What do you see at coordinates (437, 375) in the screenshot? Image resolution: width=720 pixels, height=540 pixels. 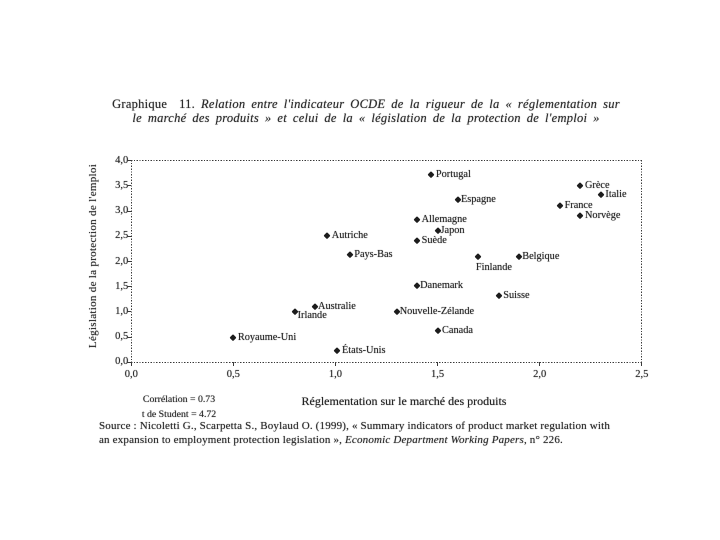 I see `x-tick-label: 1,5` at bounding box center [437, 375].